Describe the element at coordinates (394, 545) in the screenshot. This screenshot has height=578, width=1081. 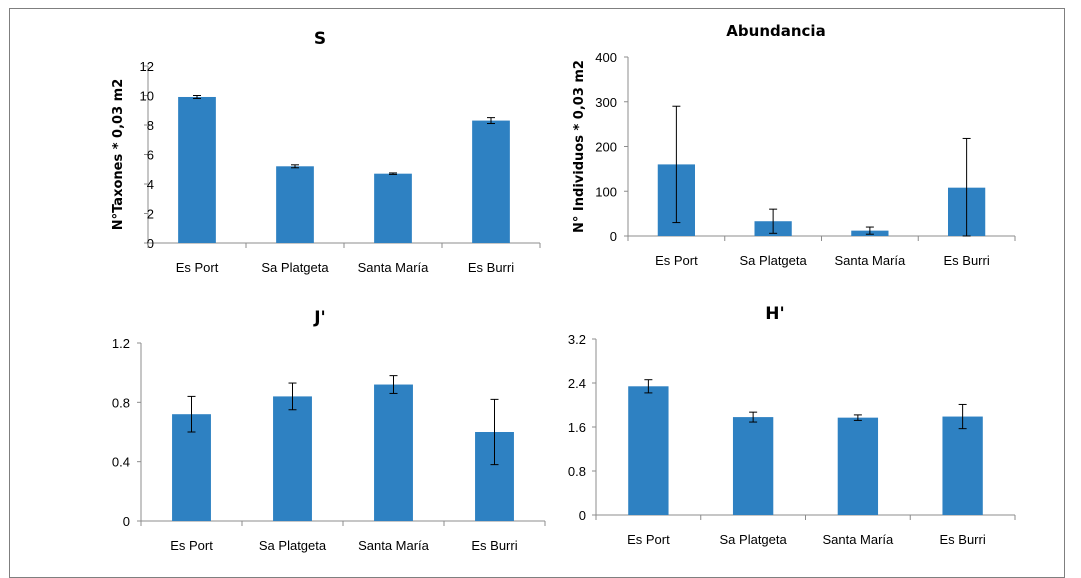
I see `j-category-label: Santa María` at that location.